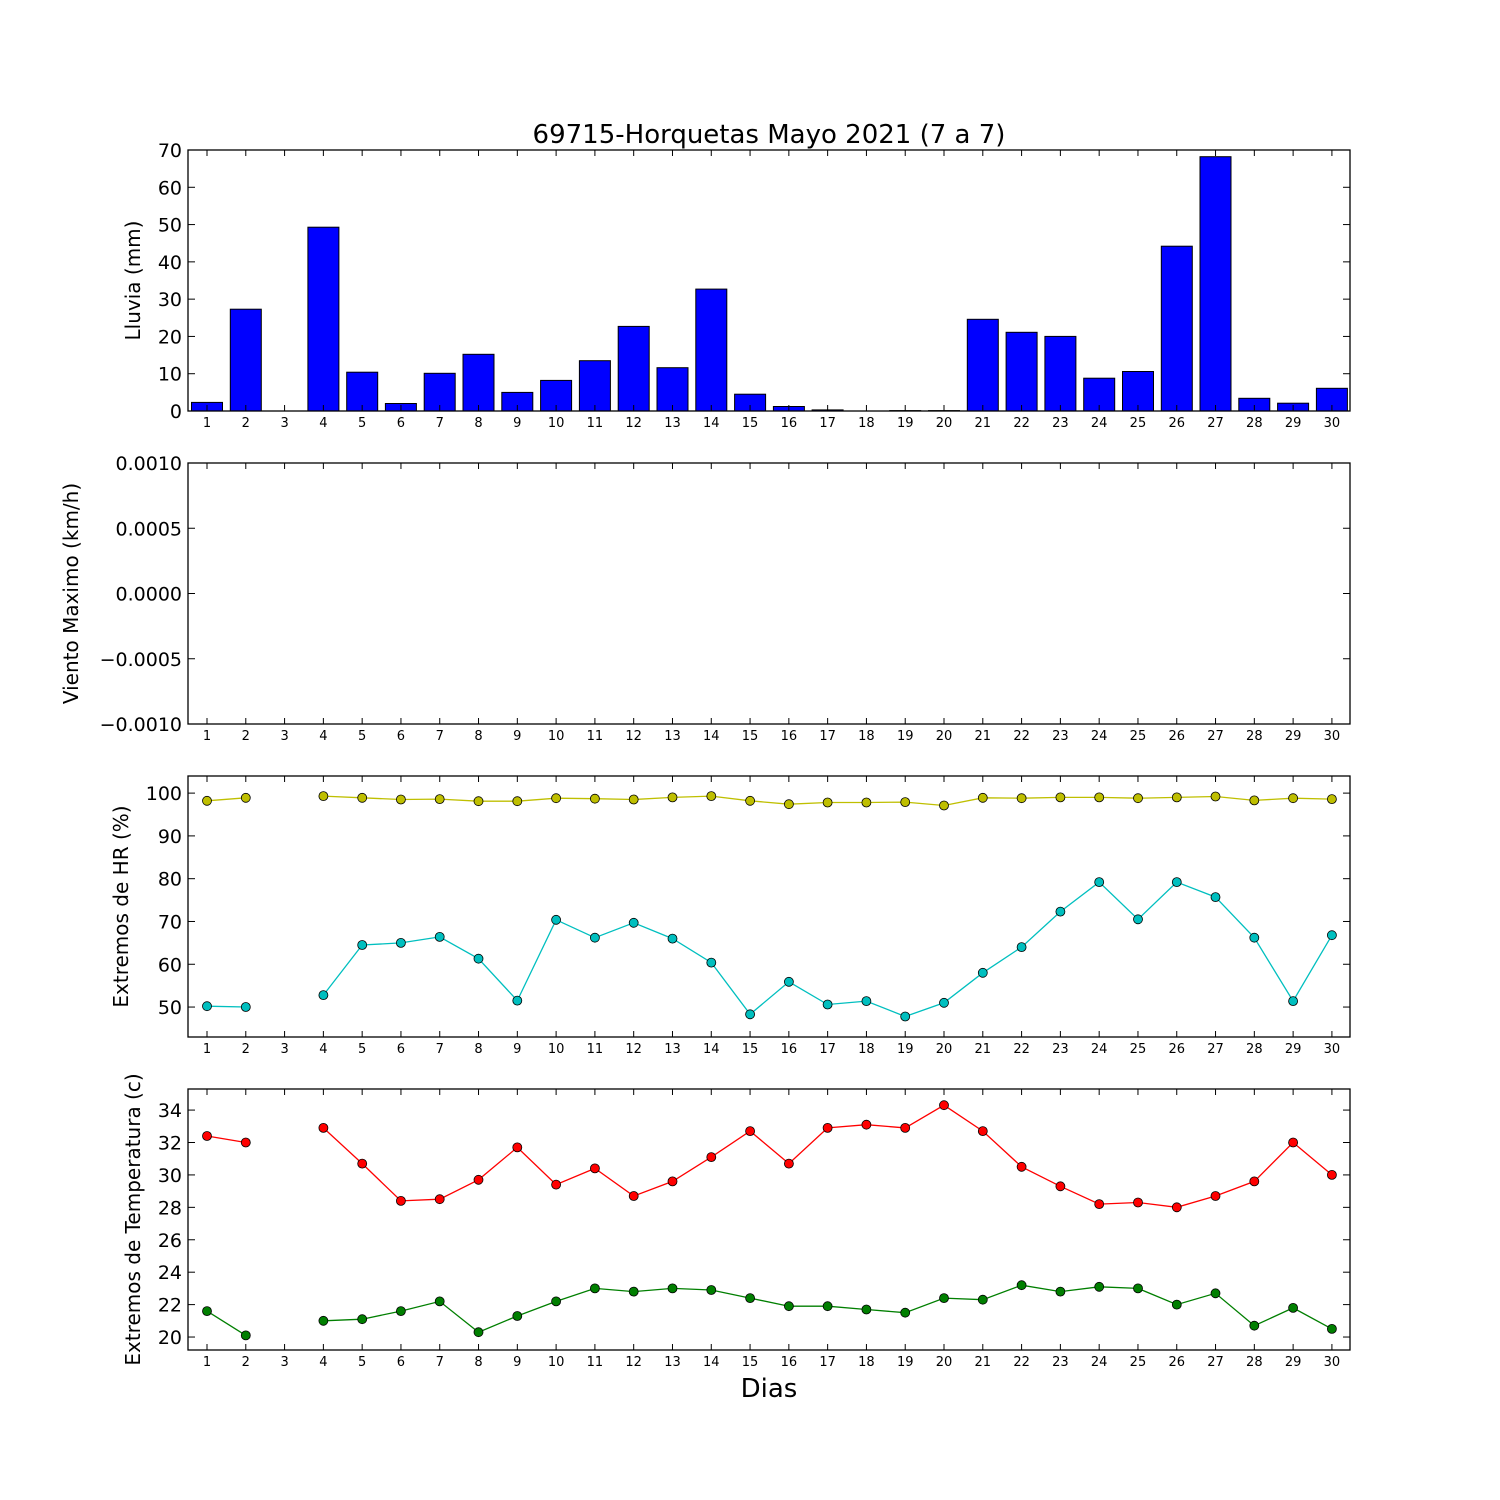  I want to click on x-tick-label: 10, so click(556, 1362).